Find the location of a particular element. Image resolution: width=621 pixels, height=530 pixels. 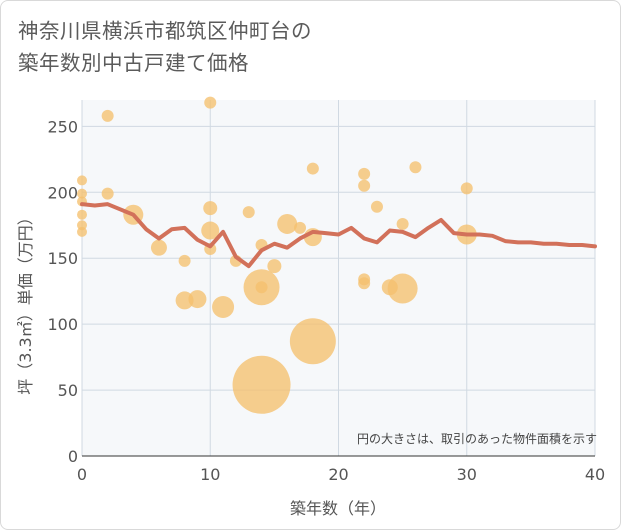

average-line is located at coordinates (338, 235).